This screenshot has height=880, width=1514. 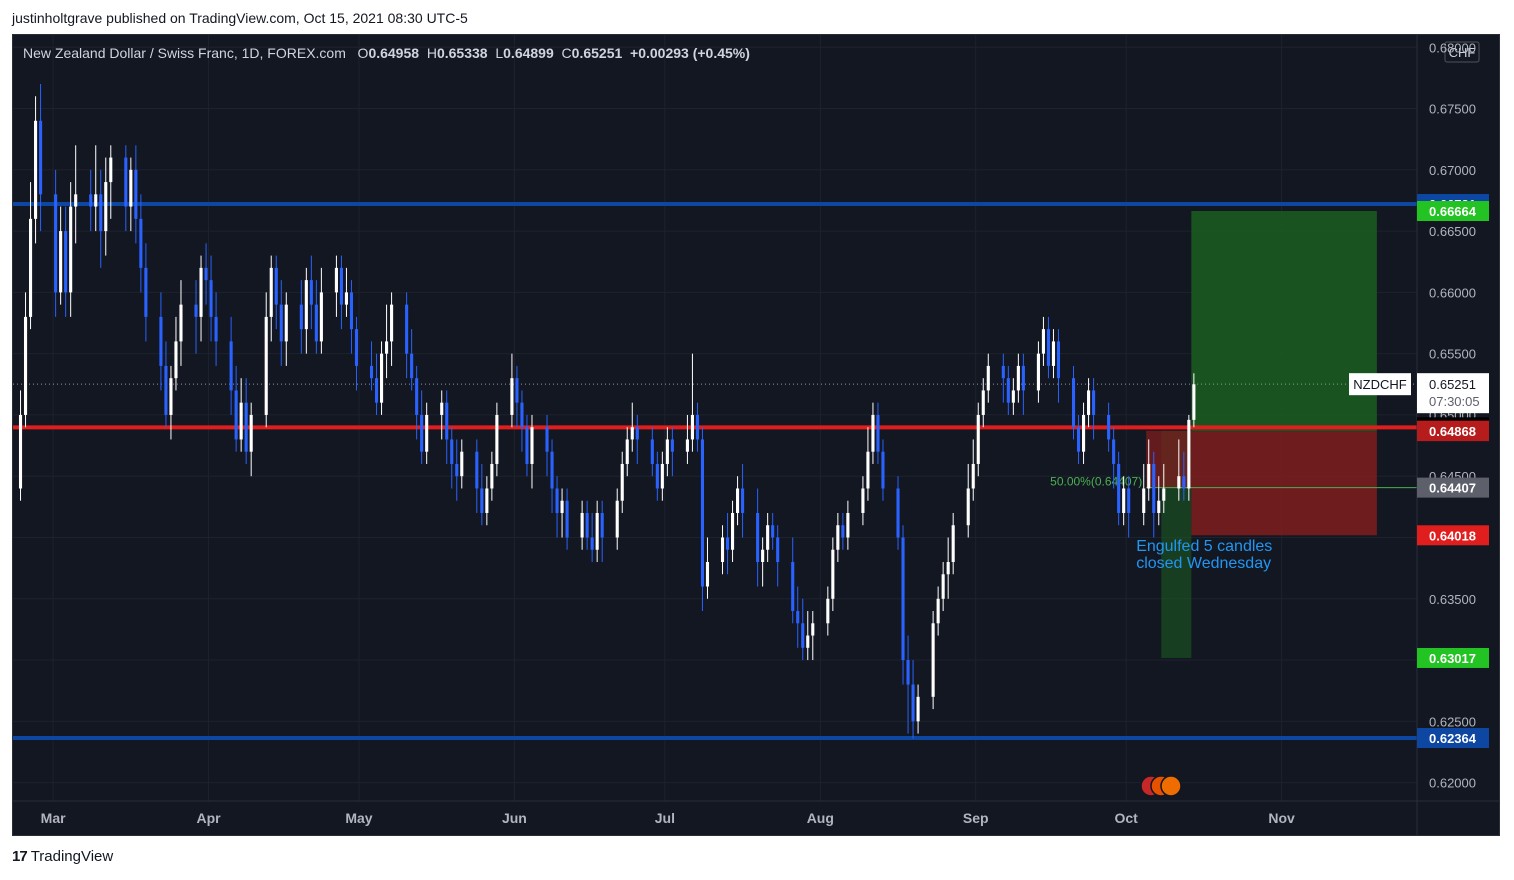 I want to click on x-tick-label: May, so click(x=358, y=818).